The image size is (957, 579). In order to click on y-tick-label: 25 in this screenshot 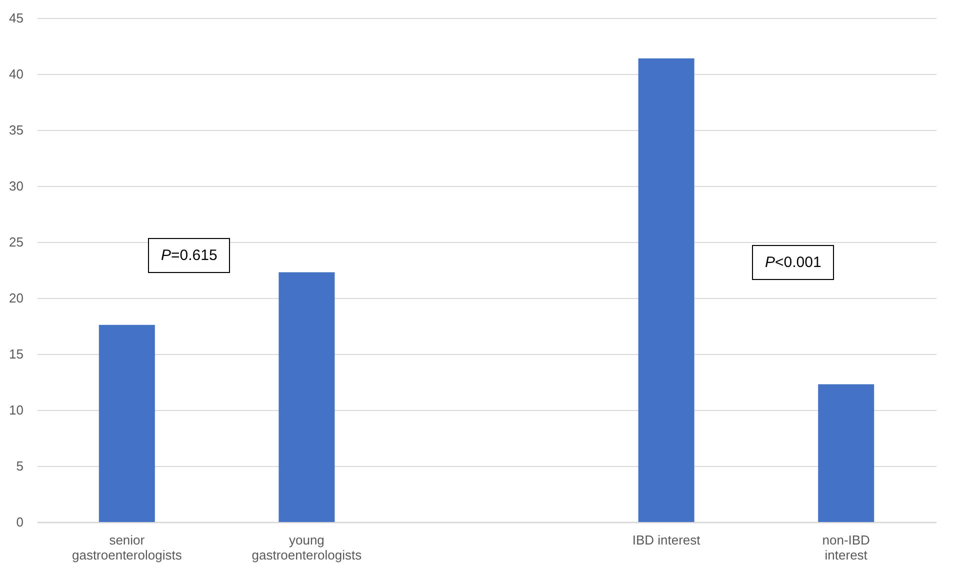, I will do `click(16, 242)`.